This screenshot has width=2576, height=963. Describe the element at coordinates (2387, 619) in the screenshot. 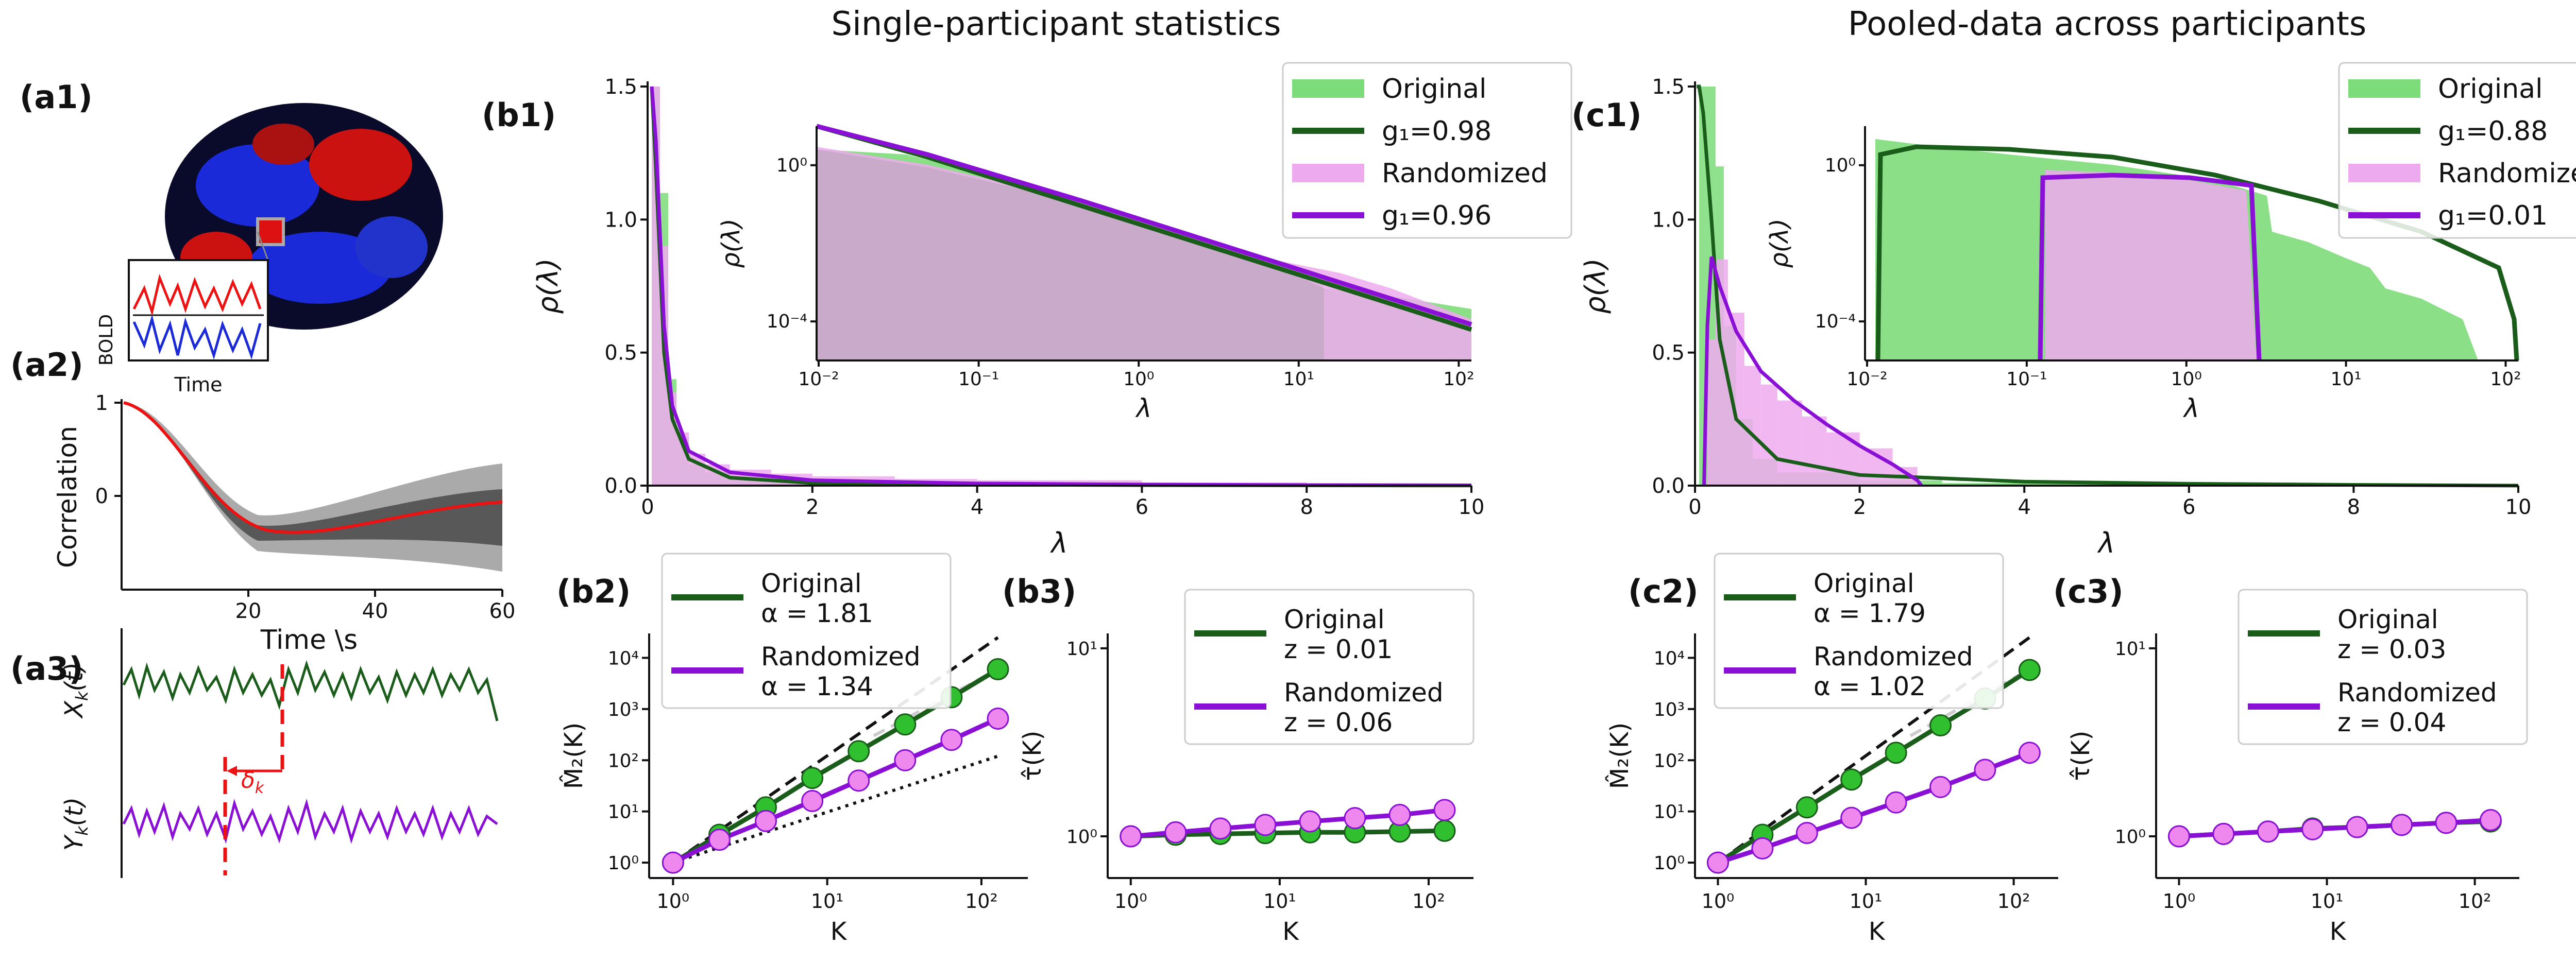

I see `c3-legend-text: Original` at that location.